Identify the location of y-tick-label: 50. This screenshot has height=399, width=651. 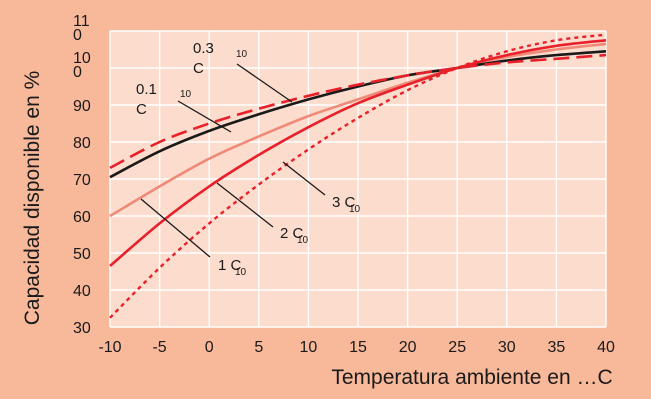
(82, 254).